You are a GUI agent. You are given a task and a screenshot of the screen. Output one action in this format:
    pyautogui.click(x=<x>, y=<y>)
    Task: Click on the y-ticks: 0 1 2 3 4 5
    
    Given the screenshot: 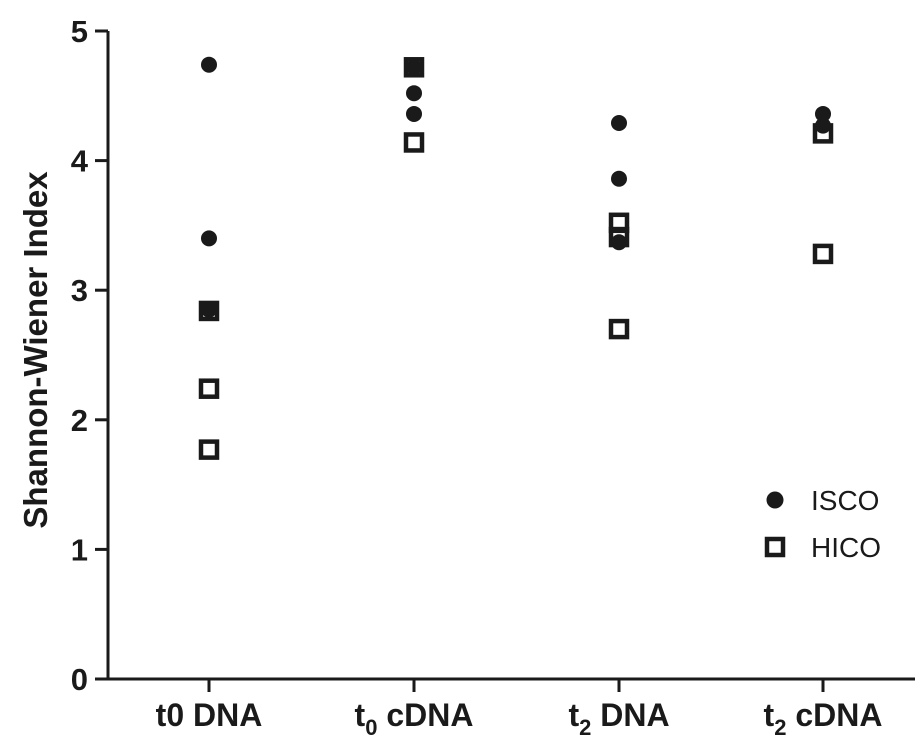 What is the action you would take?
    pyautogui.click(x=89, y=355)
    